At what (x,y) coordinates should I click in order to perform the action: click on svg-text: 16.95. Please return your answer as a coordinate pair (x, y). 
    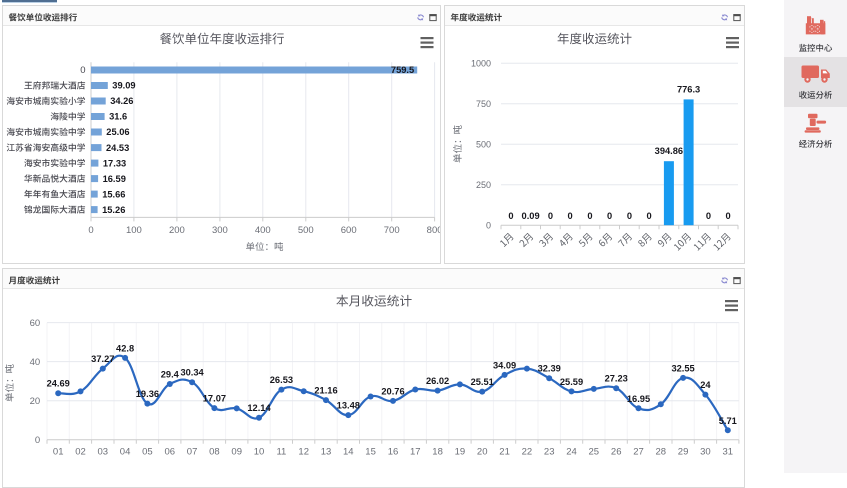
    Looking at the image, I should click on (638, 399).